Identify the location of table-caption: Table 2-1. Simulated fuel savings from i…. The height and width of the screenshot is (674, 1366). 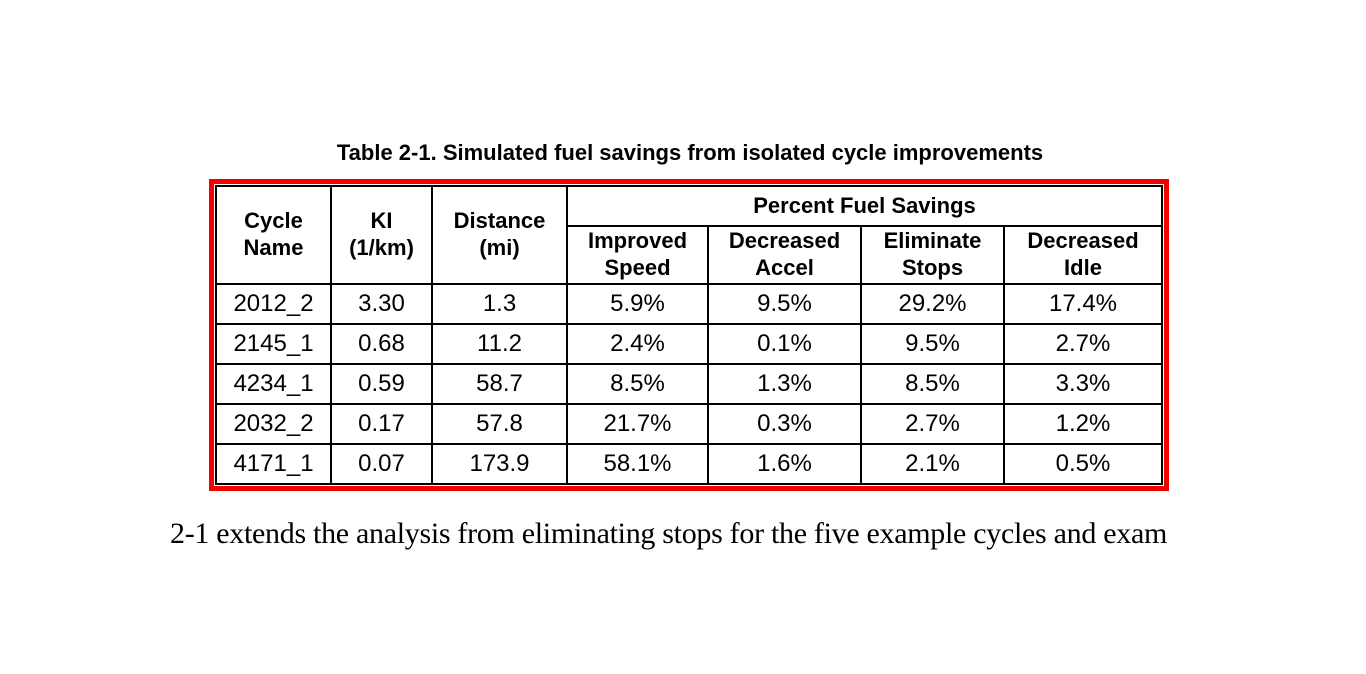
(690, 152).